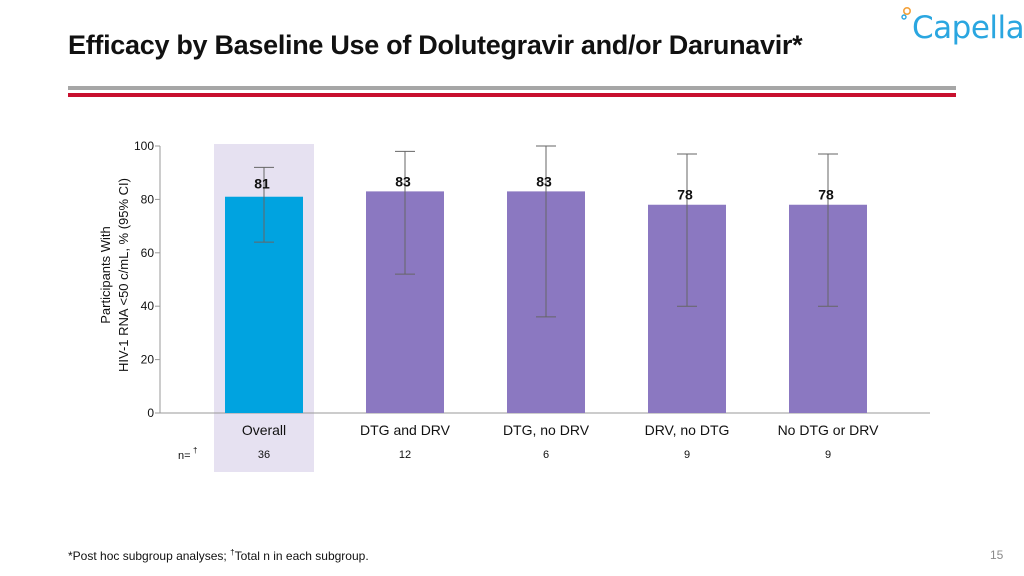 The width and height of the screenshot is (1024, 576). I want to click on capella-logo-text: Capella, so click(968, 28).